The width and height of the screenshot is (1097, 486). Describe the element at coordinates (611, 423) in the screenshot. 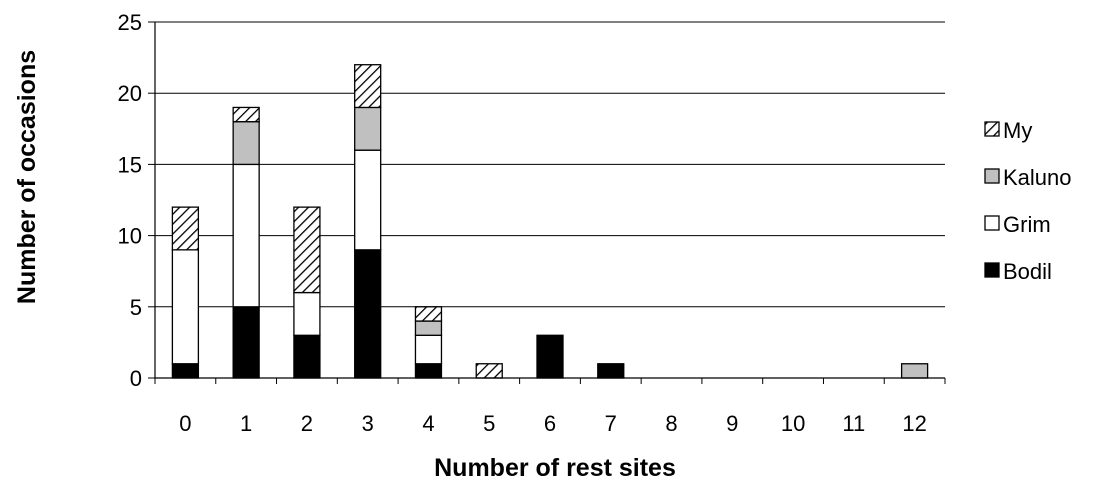

I see `x-tick-label: 7` at that location.